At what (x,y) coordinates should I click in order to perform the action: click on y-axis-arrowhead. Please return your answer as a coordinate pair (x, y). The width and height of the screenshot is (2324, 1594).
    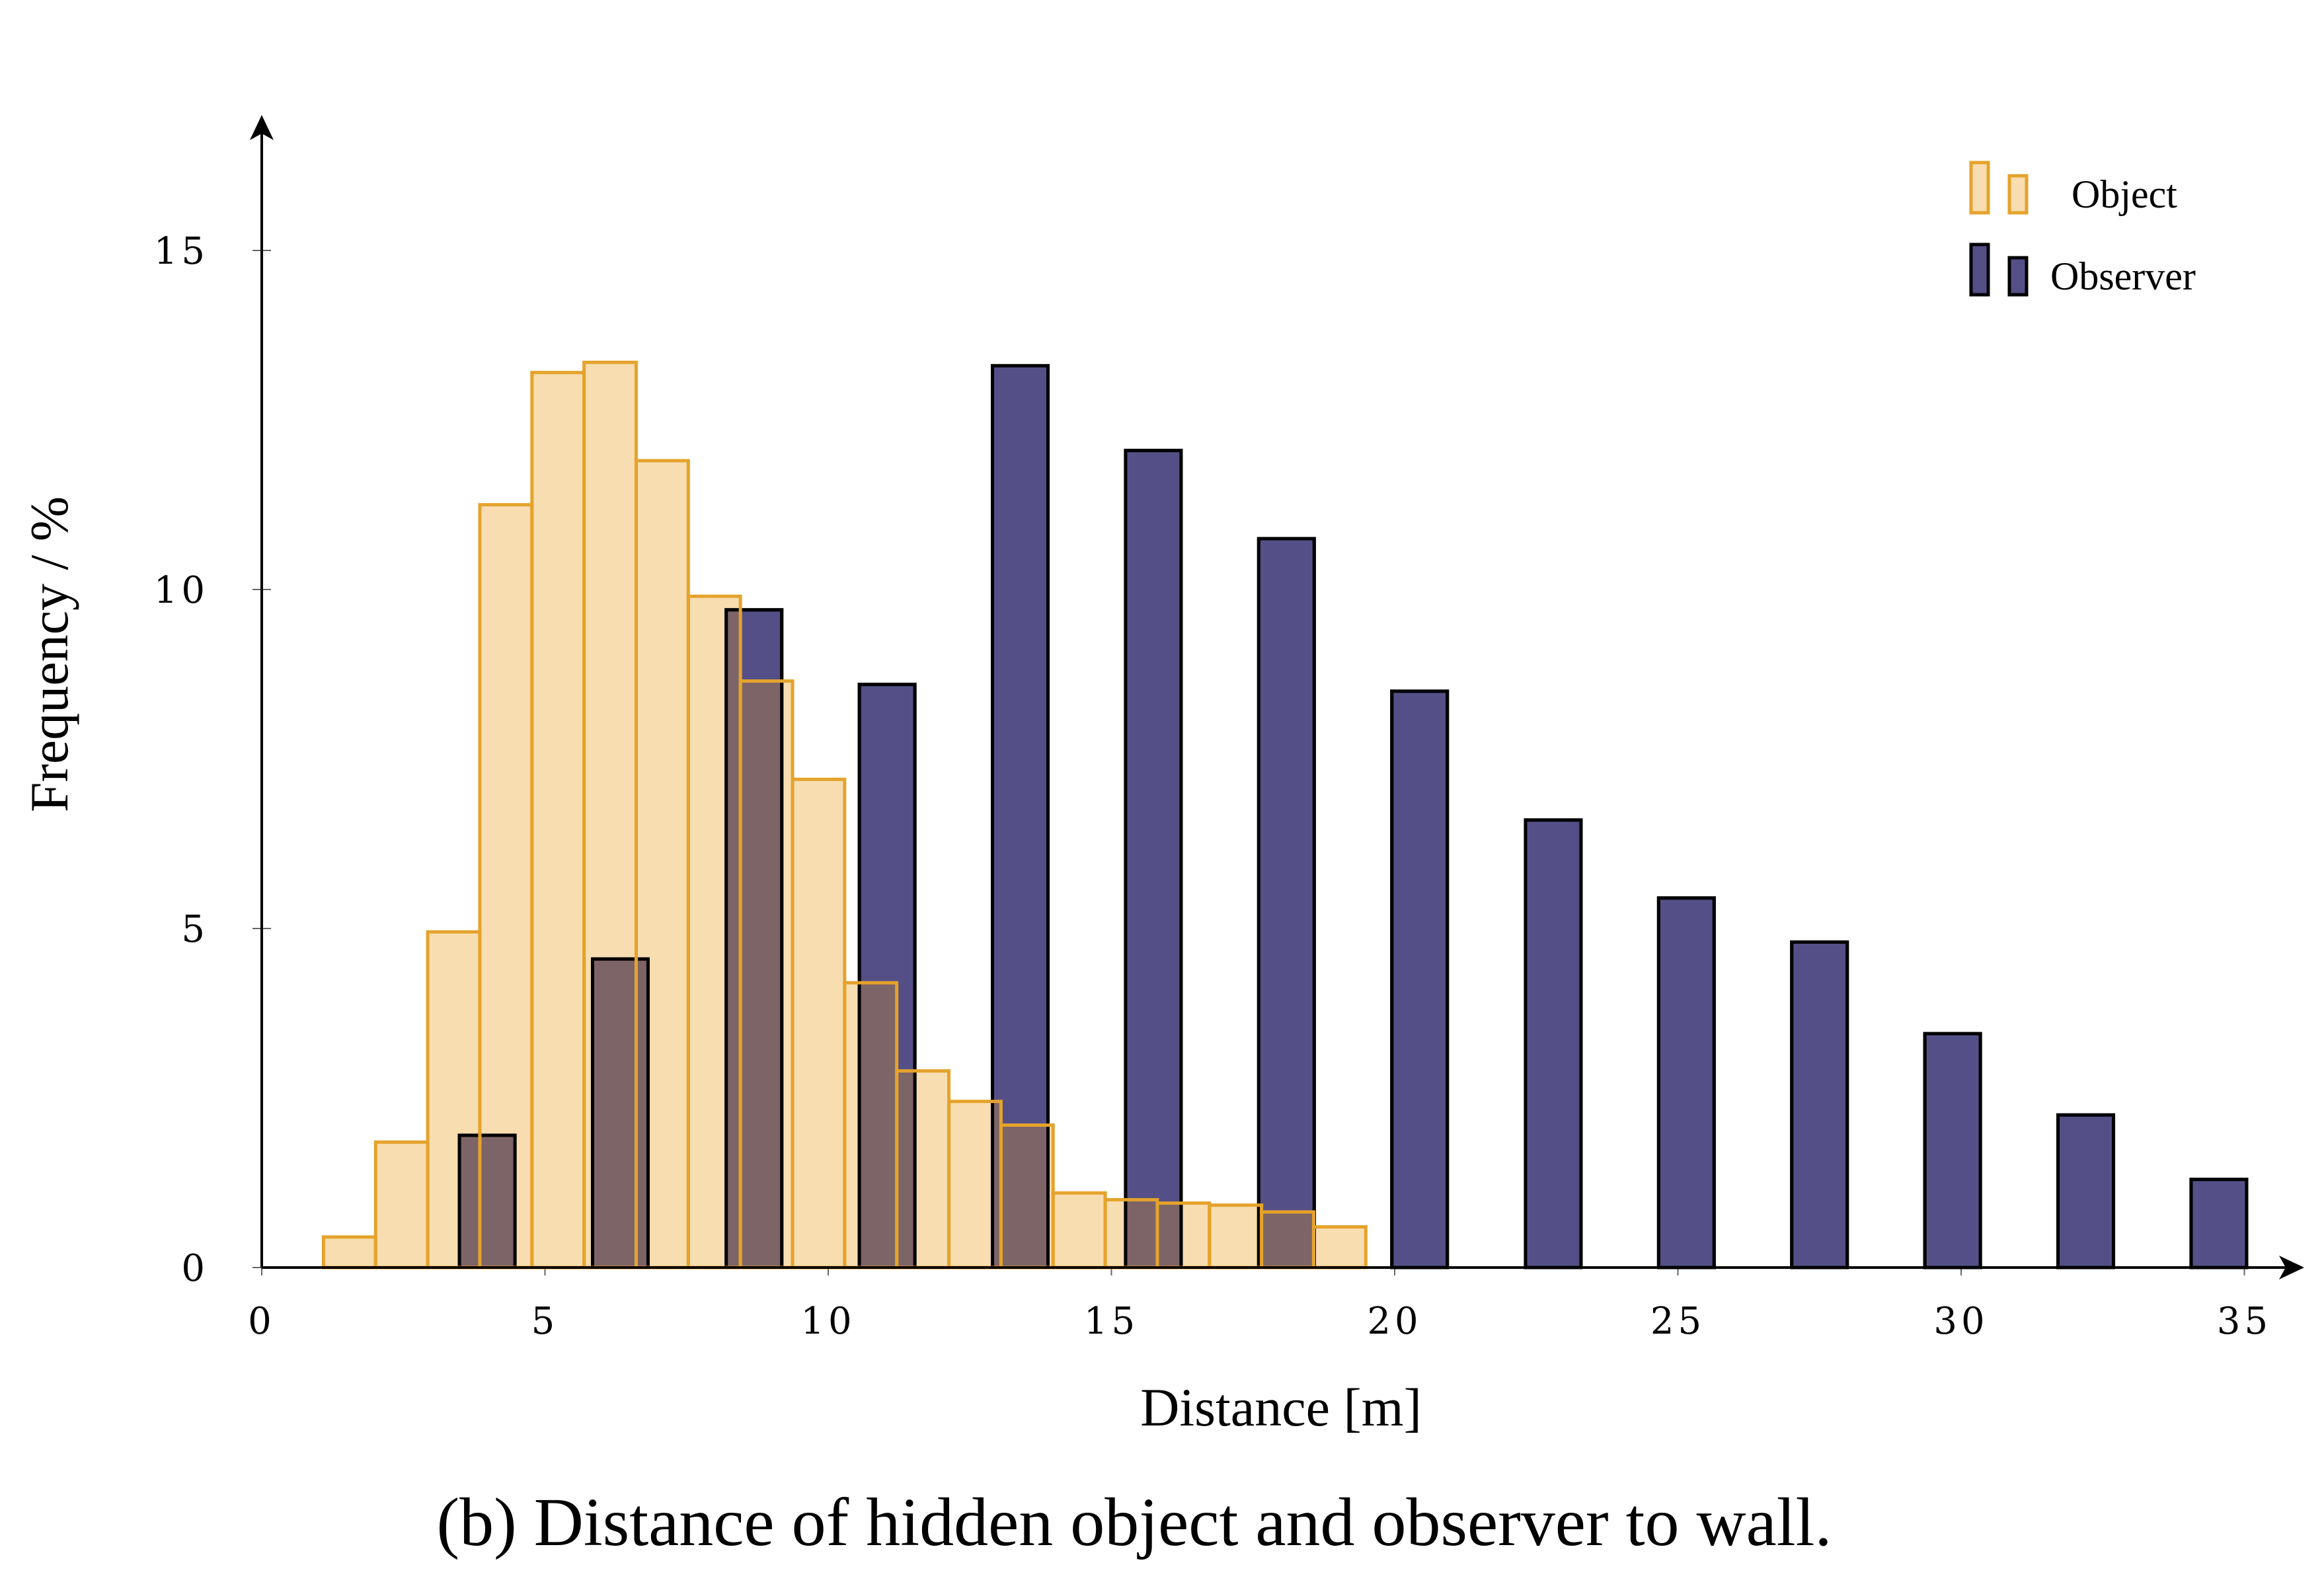
    Looking at the image, I should click on (262, 128).